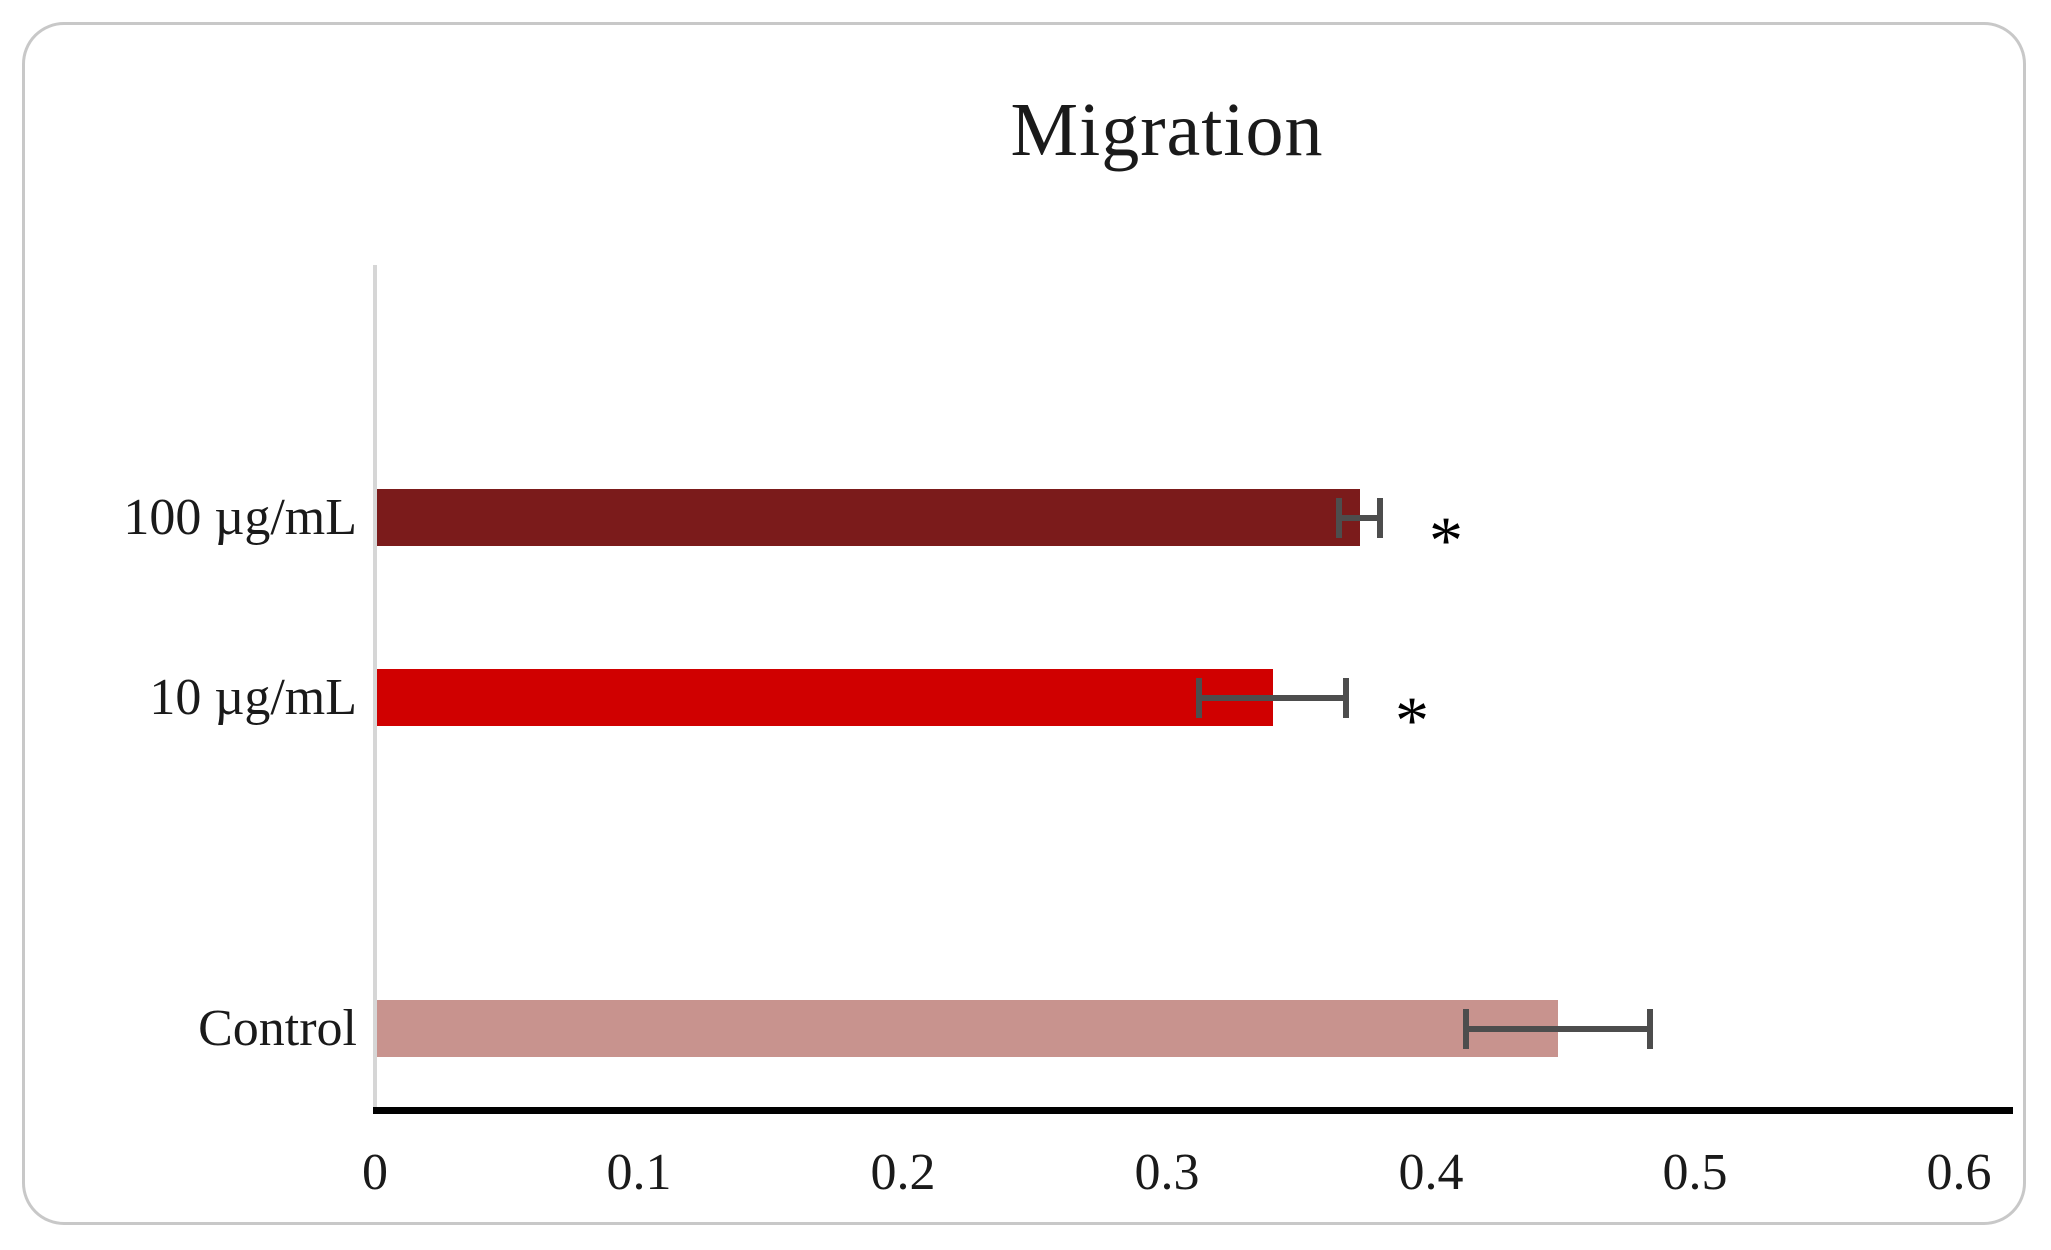  Describe the element at coordinates (903, 1172) in the screenshot. I see `x-tick-label: 0.2` at that location.